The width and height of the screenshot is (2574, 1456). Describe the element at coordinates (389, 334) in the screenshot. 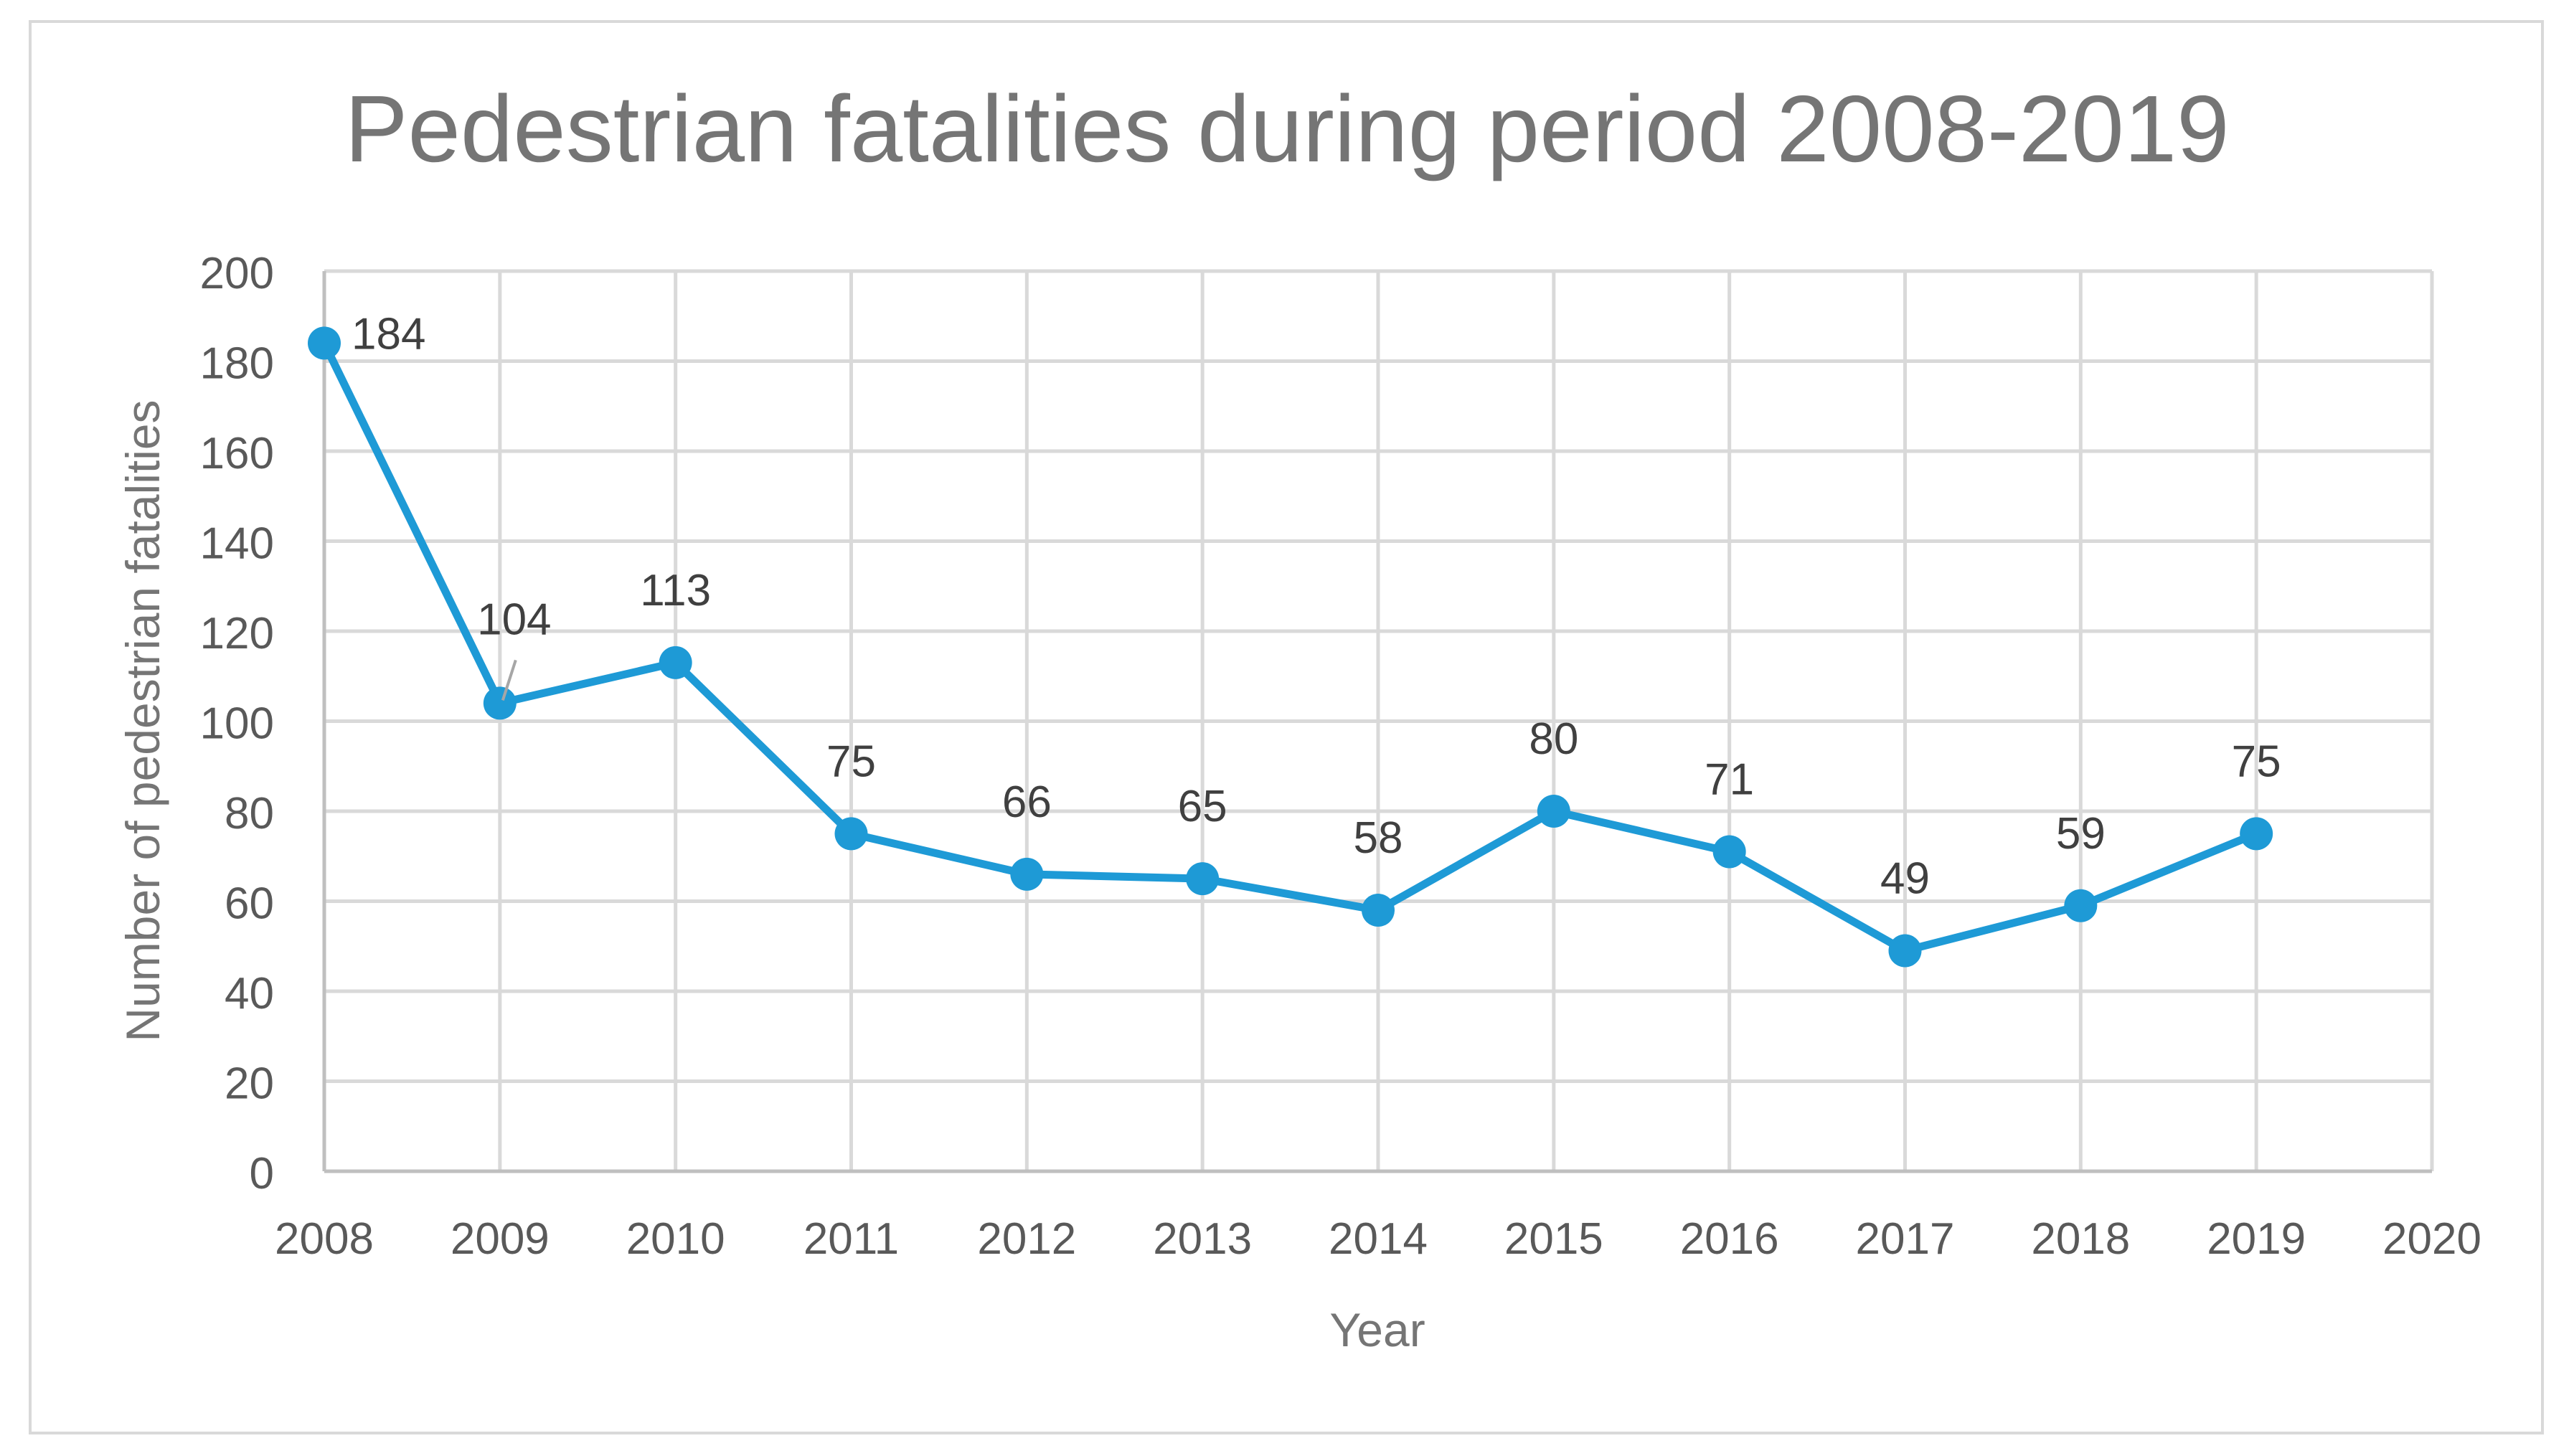

I see `data-label: 184` at that location.